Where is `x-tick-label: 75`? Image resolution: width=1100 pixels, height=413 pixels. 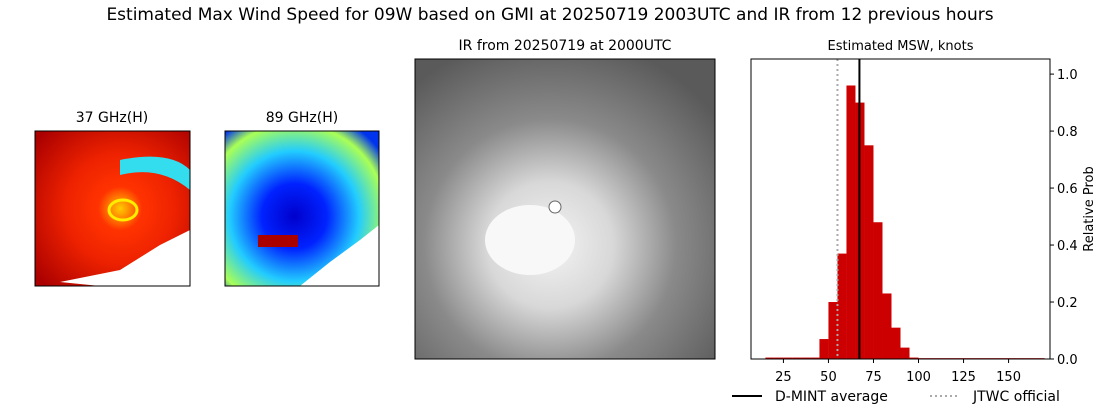 x-tick-label: 75 is located at coordinates (873, 377).